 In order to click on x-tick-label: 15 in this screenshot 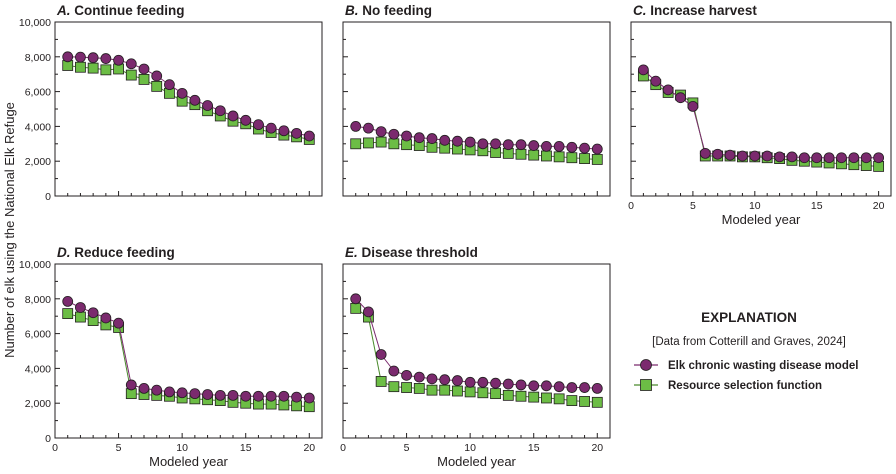, I will do `click(534, 448)`.